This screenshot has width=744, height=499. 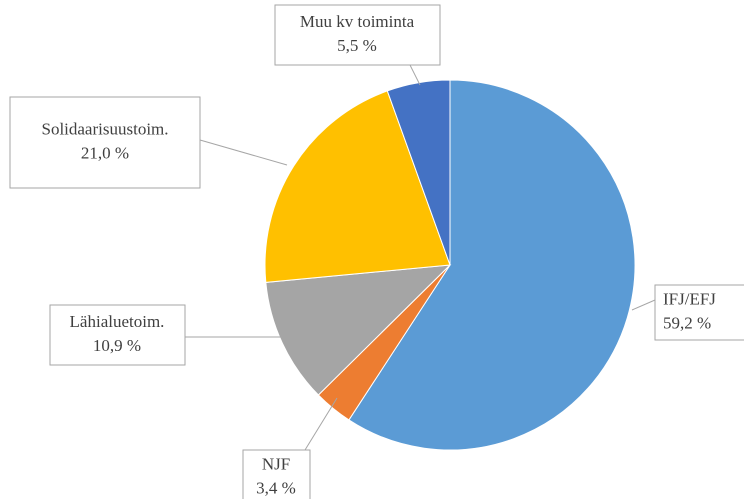 I want to click on category-label: IFJ/EFJ, so click(x=689, y=298).